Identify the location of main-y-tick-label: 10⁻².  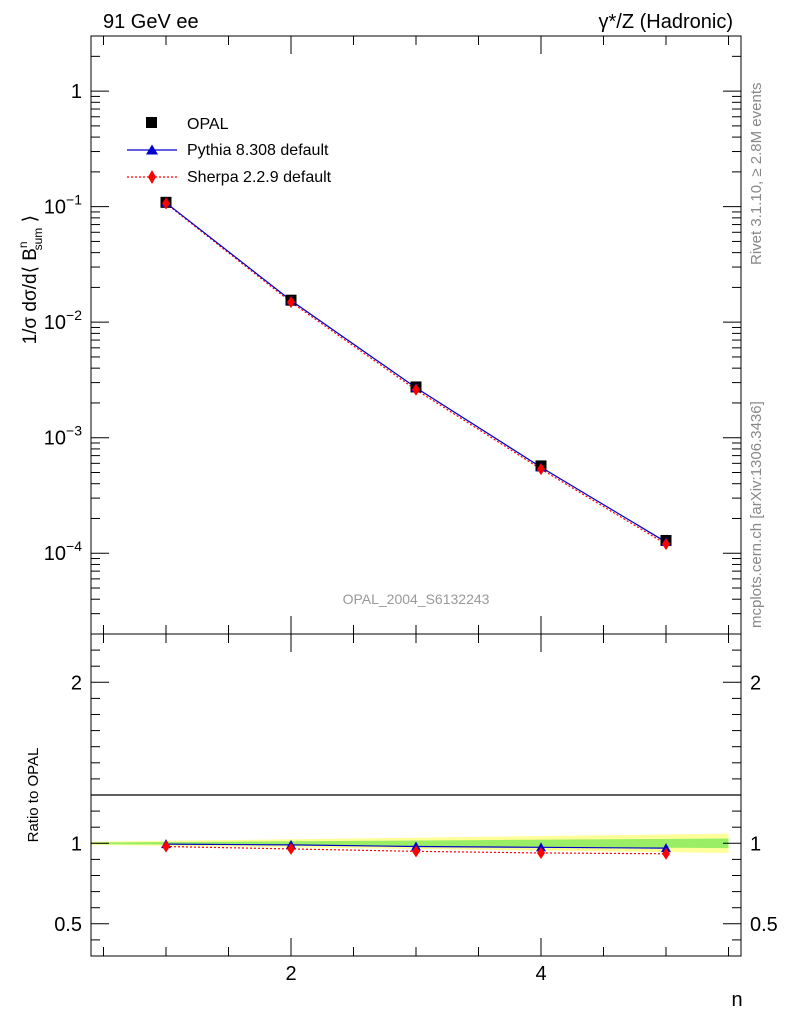
(63, 320).